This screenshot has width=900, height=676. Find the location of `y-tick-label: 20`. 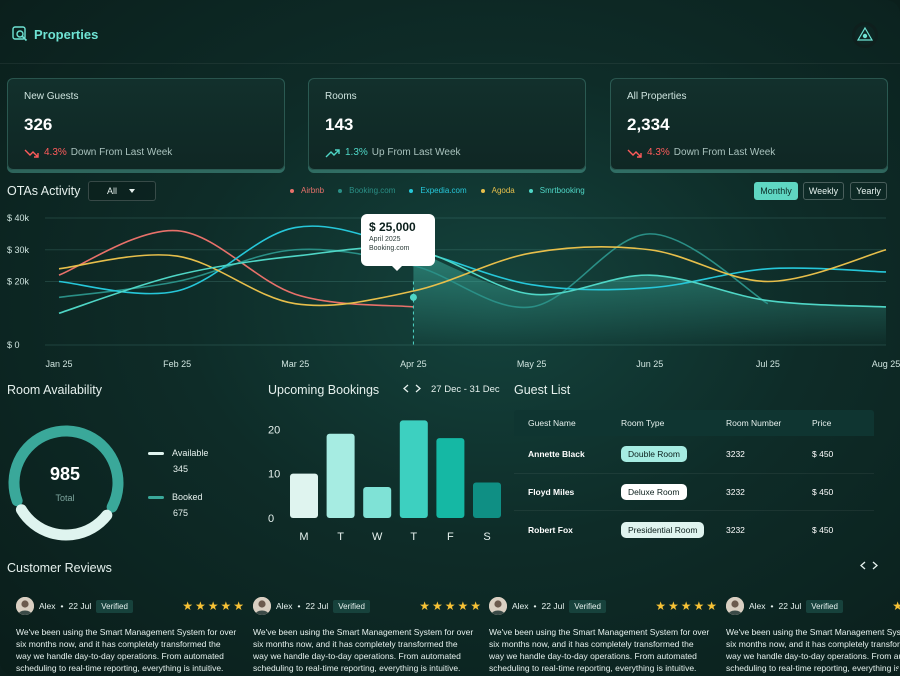

y-tick-label: 20 is located at coordinates (274, 430).